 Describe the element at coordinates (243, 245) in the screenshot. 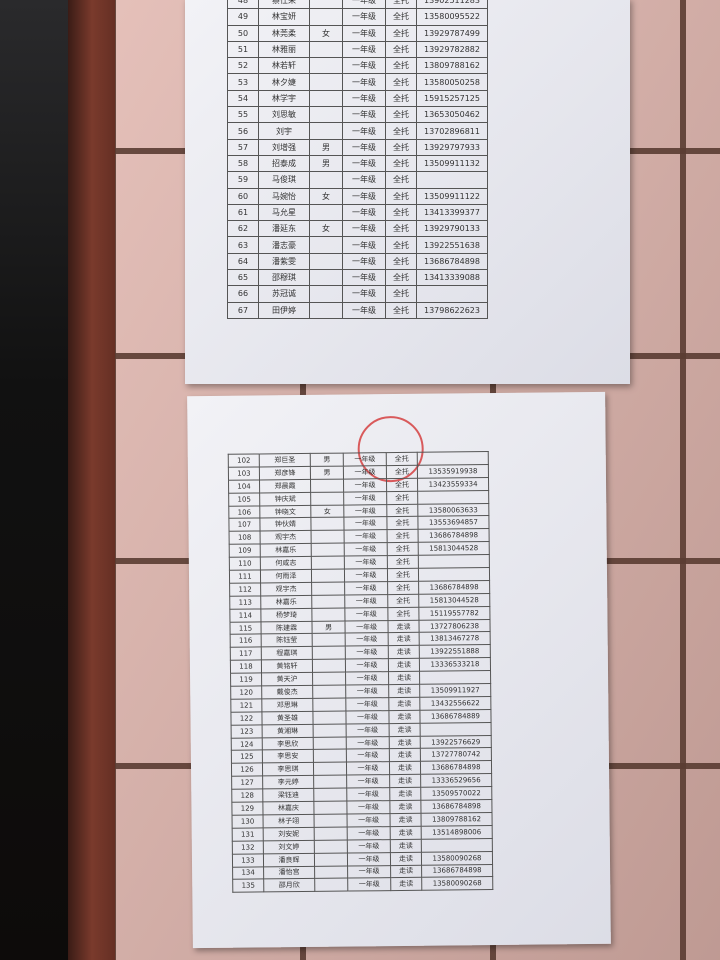

I see `cell-no: 63` at that location.